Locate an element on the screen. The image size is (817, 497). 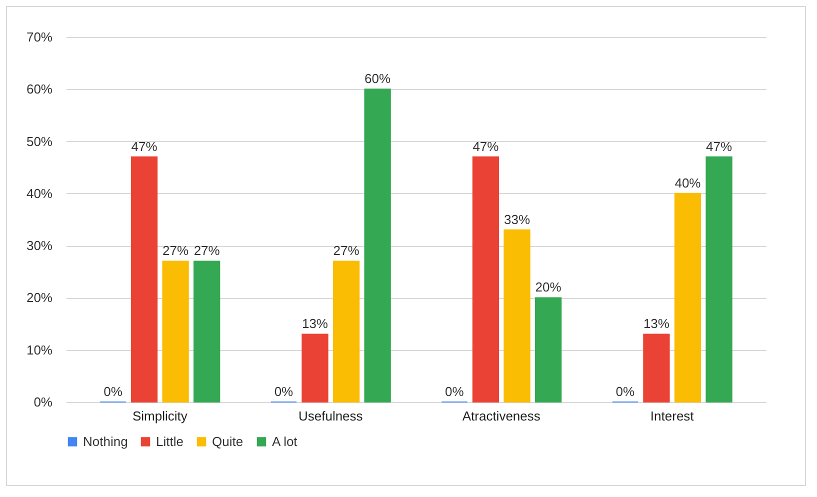
x-tick-label: Atractiveness is located at coordinates (501, 416).